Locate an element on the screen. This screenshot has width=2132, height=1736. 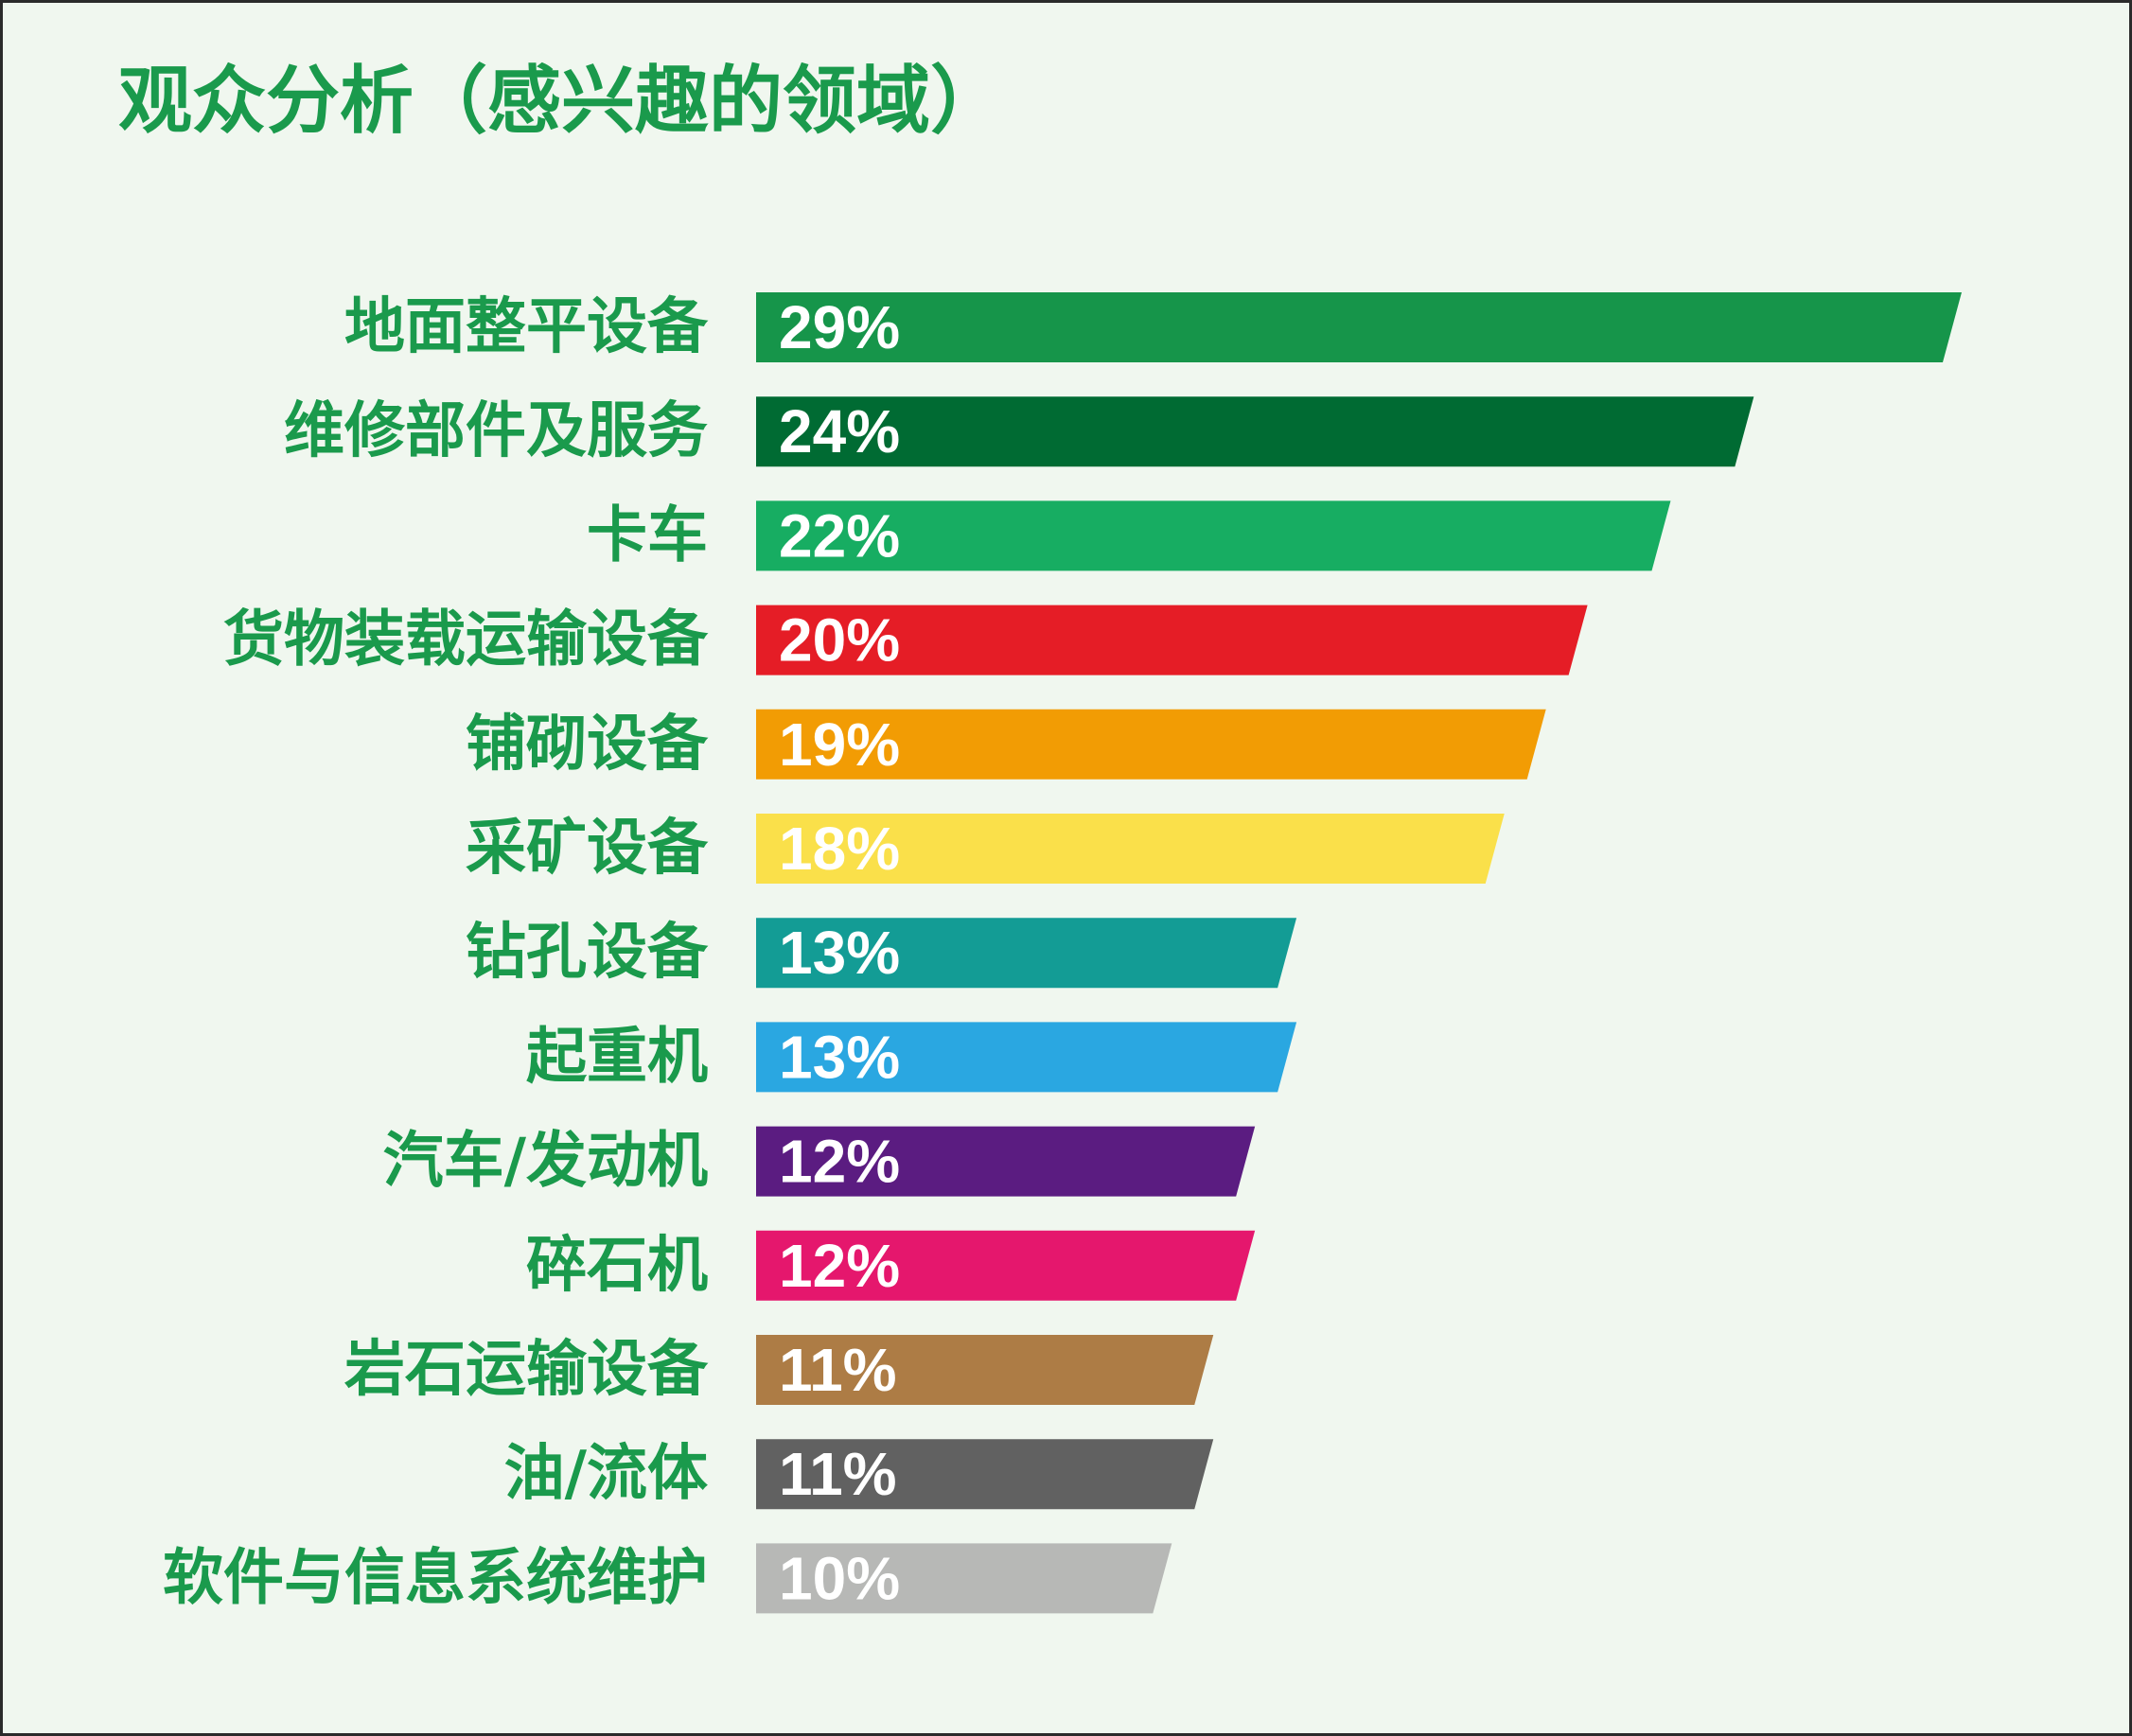
bar-row: 卡车 22% is located at coordinates (1129, 535).